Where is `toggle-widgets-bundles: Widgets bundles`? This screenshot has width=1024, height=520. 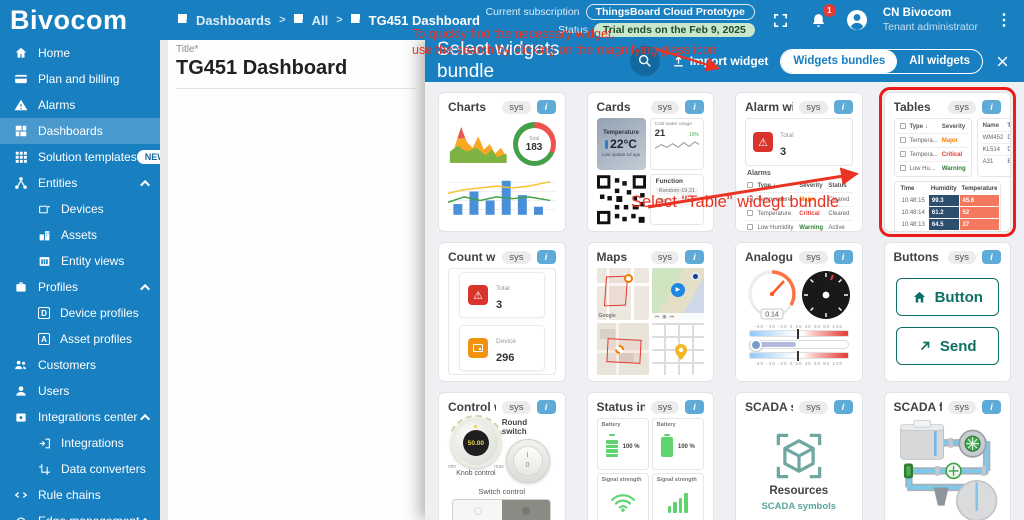
toggle-widgets-bundles: Widgets bundles is located at coordinates (839, 61).